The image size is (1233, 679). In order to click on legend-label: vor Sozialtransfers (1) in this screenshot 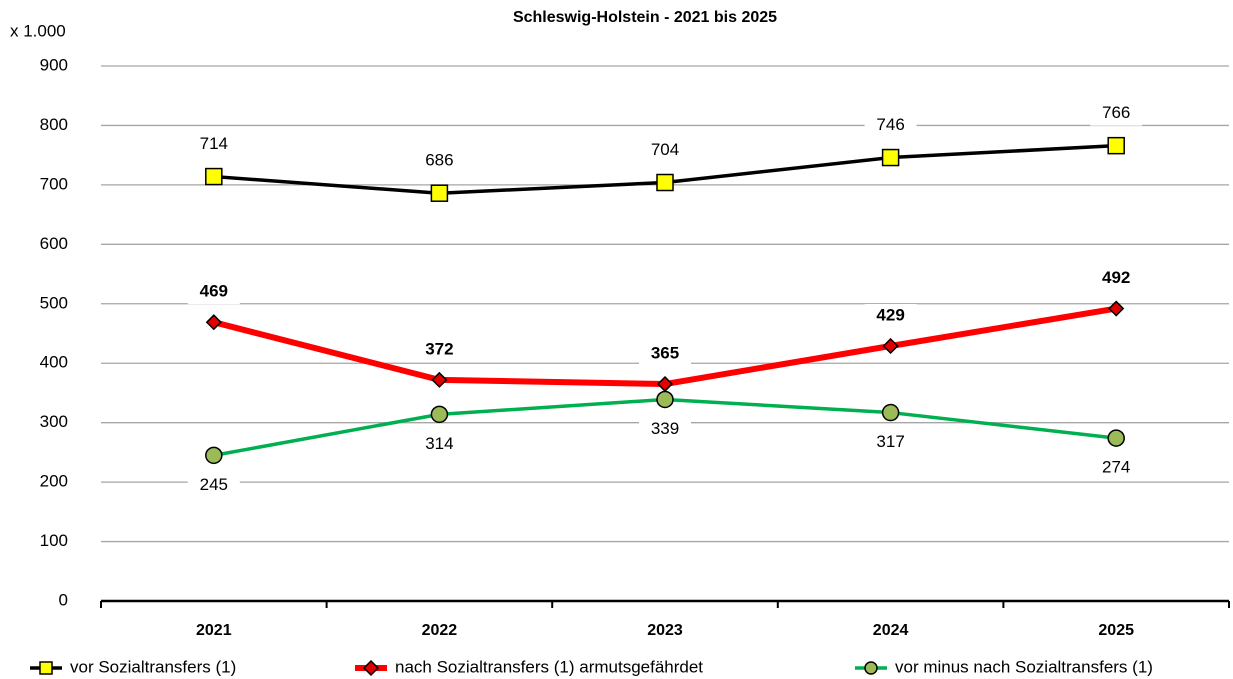, I will do `click(153, 666)`.